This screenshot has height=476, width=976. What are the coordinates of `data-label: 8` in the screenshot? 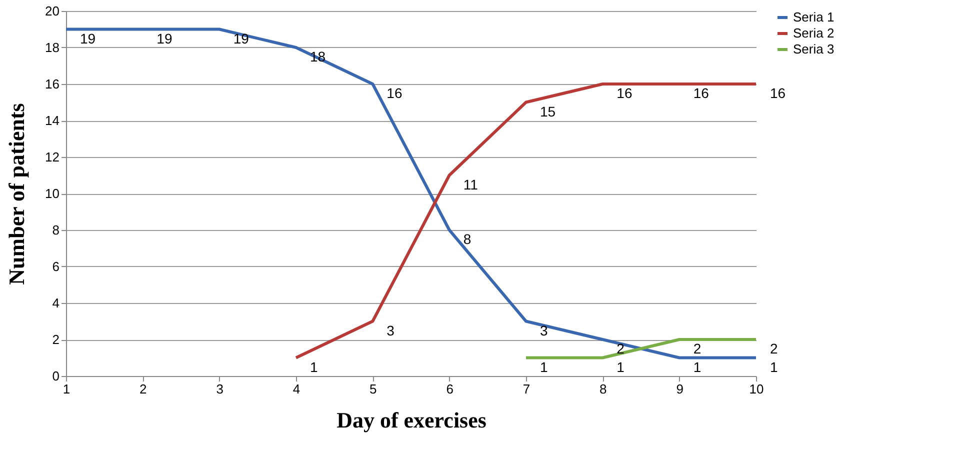 It's located at (467, 239).